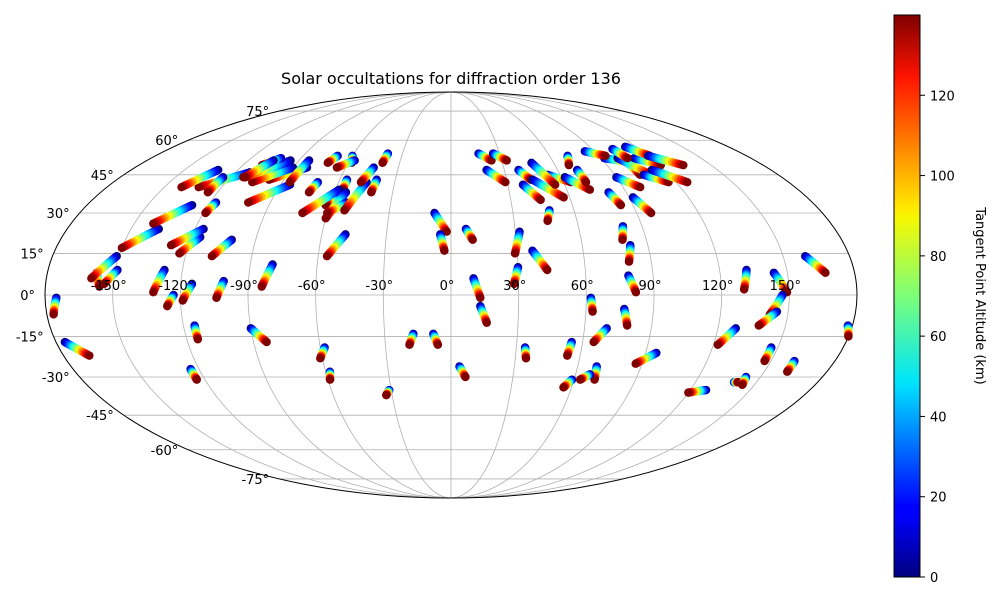 This screenshot has width=1000, height=600. I want to click on x-tick-label: 120°, so click(717, 286).